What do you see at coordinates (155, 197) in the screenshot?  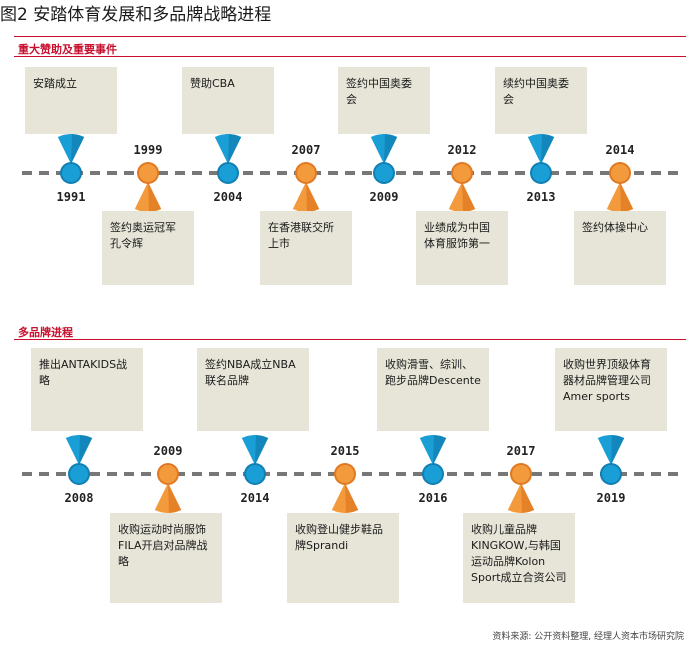 I see `section1-event-1-wedge-shade` at bounding box center [155, 197].